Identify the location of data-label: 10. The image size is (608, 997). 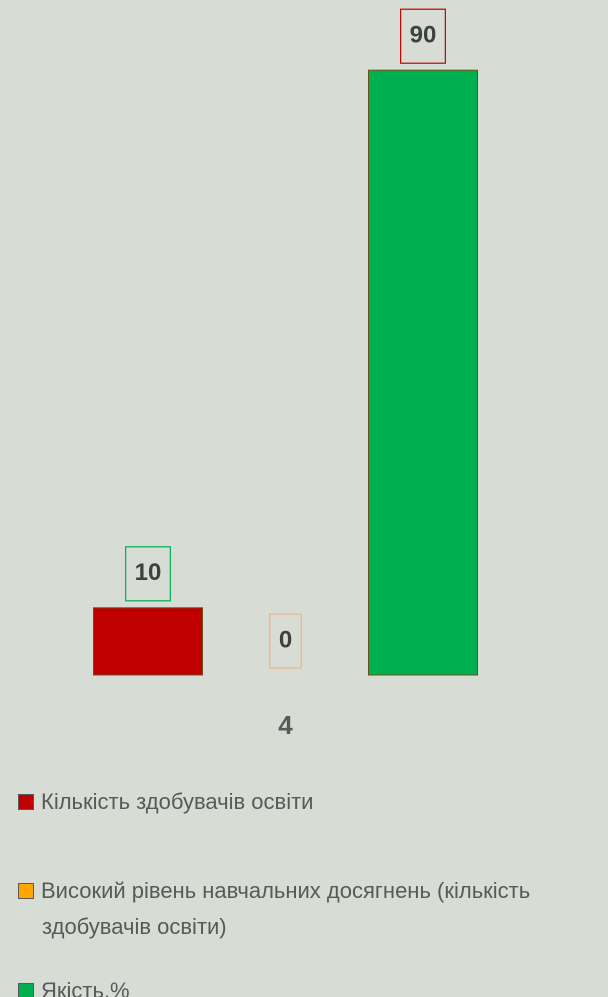
(148, 572).